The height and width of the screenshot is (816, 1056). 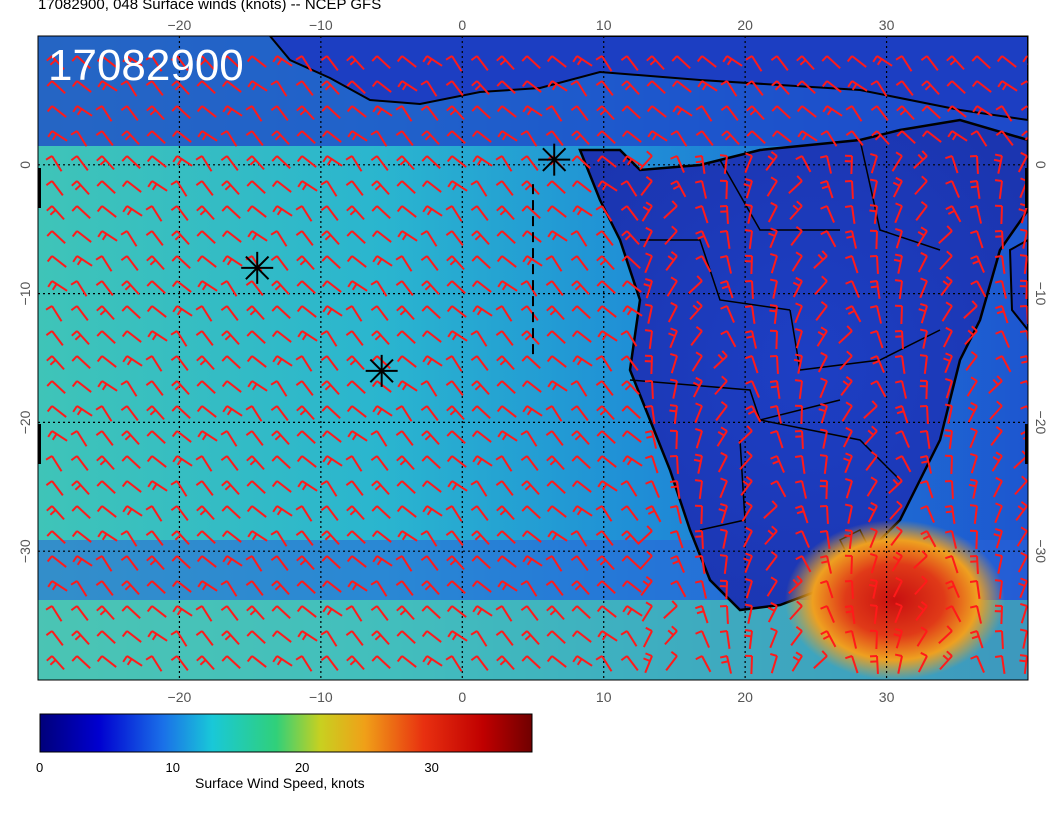 I want to click on lon-tick-label: 30, so click(x=887, y=25).